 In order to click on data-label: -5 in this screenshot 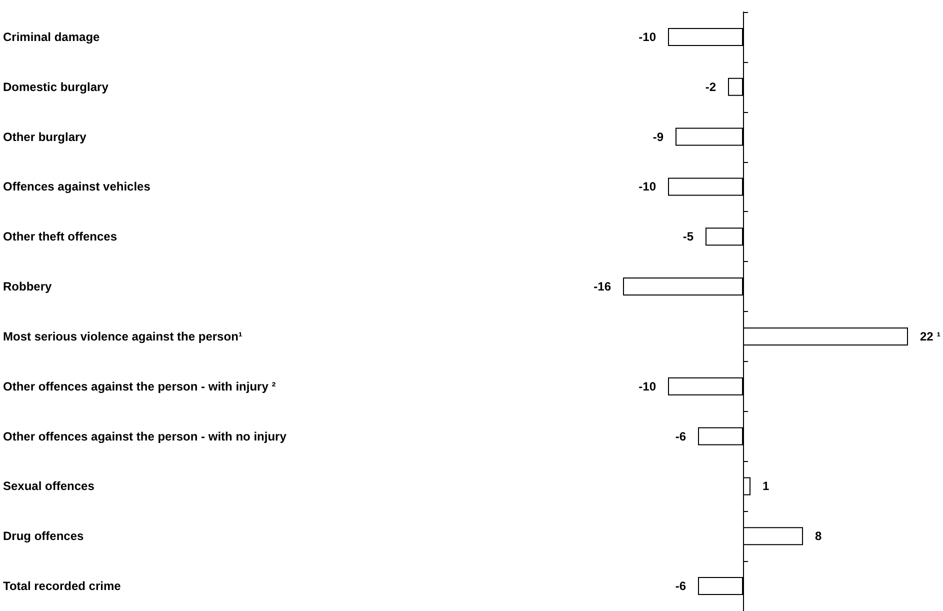, I will do `click(688, 237)`.